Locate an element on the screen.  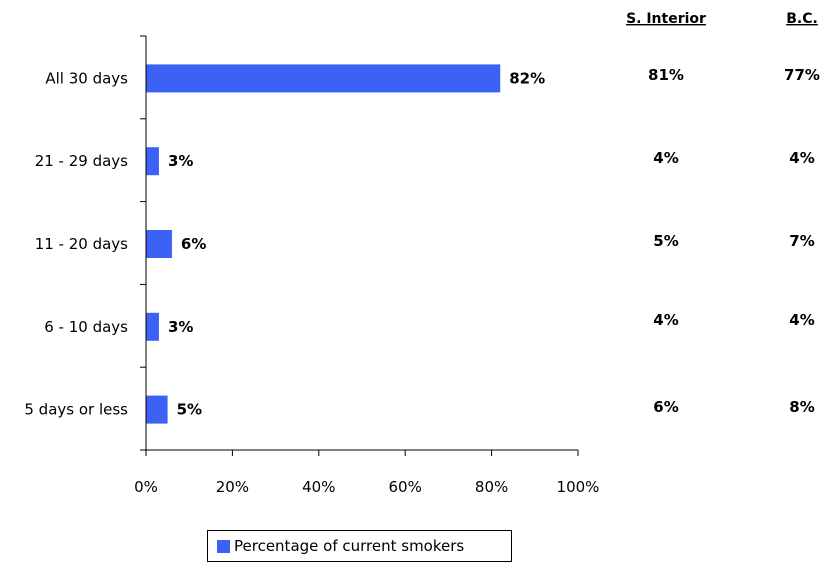
comparison-header: B.C. is located at coordinates (802, 19).